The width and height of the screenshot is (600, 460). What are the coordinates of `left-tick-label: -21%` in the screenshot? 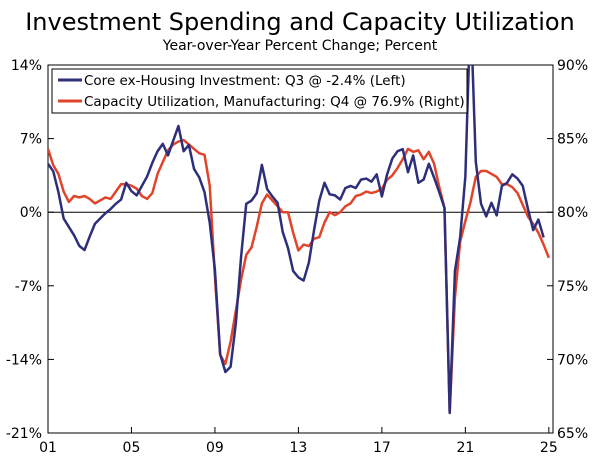 It's located at (24, 434).